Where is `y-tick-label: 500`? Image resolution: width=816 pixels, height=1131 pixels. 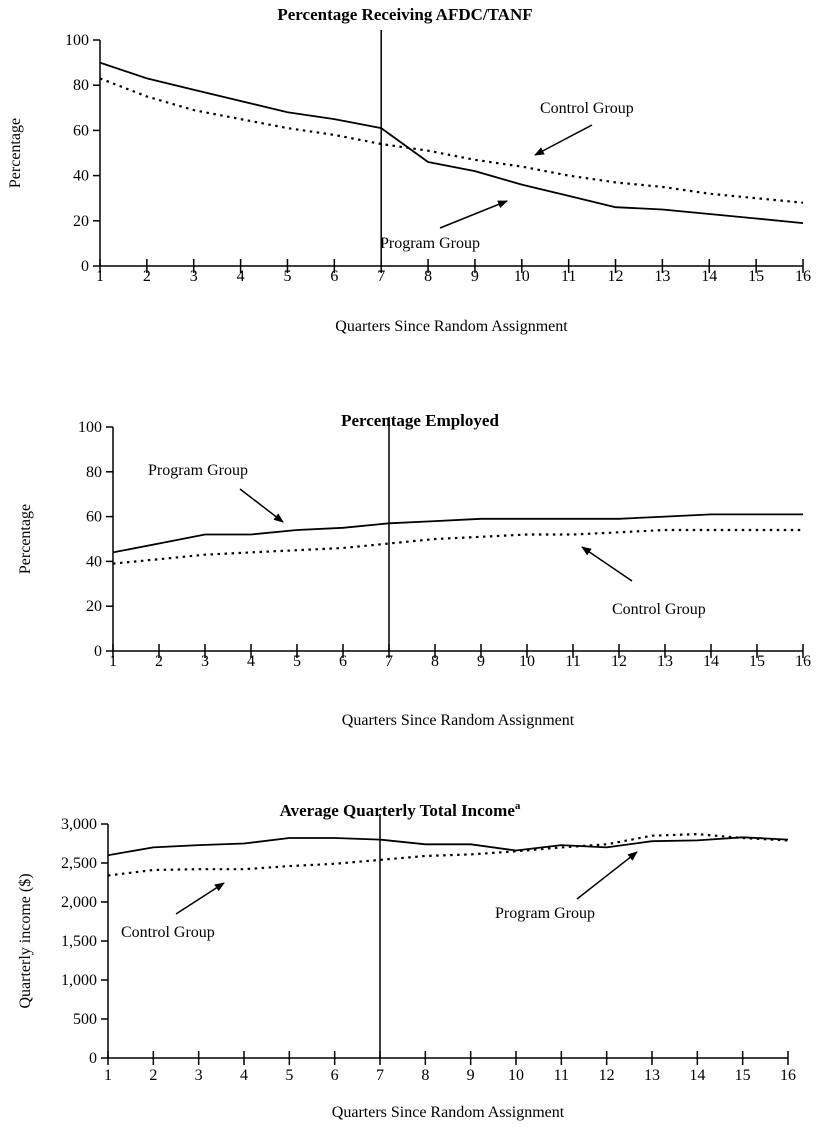 y-tick-label: 500 is located at coordinates (85, 1019).